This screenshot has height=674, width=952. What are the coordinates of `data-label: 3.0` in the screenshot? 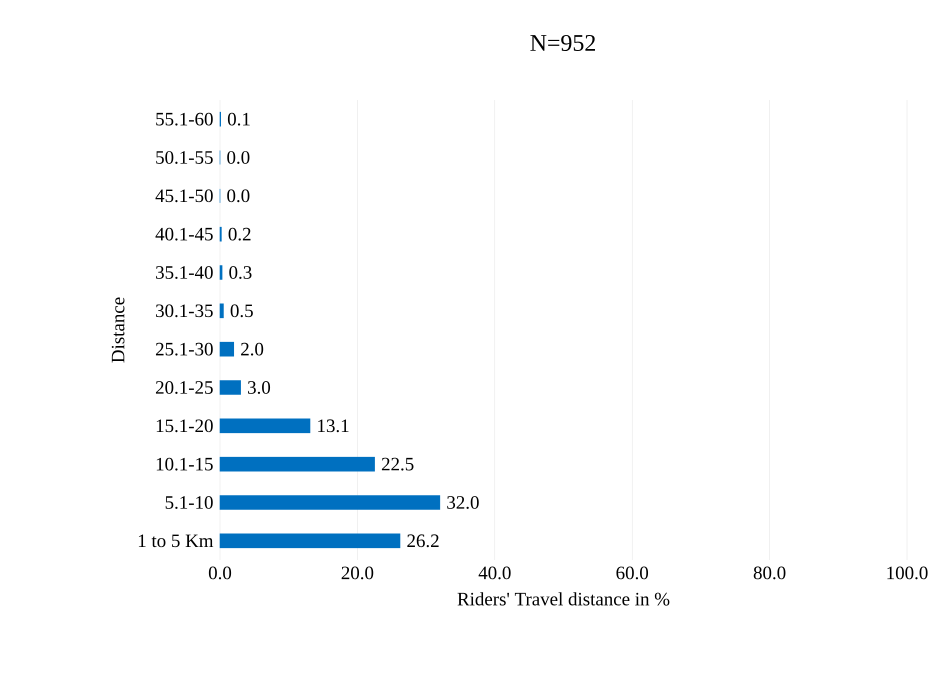 It's located at (259, 387).